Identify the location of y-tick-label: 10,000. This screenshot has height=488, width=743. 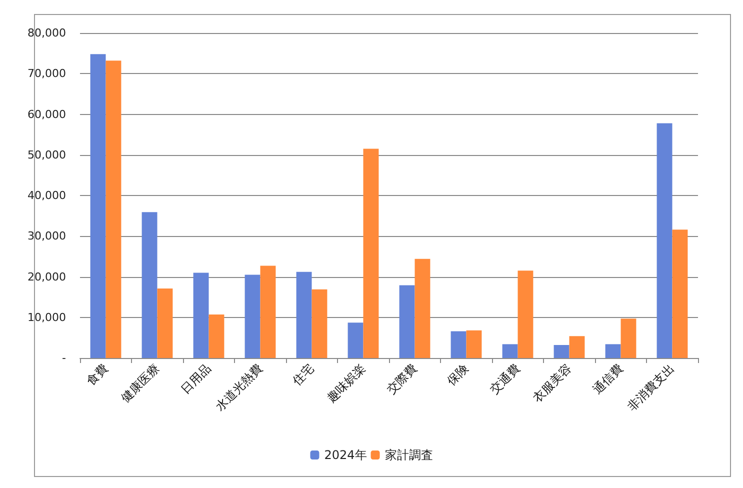
(47, 317).